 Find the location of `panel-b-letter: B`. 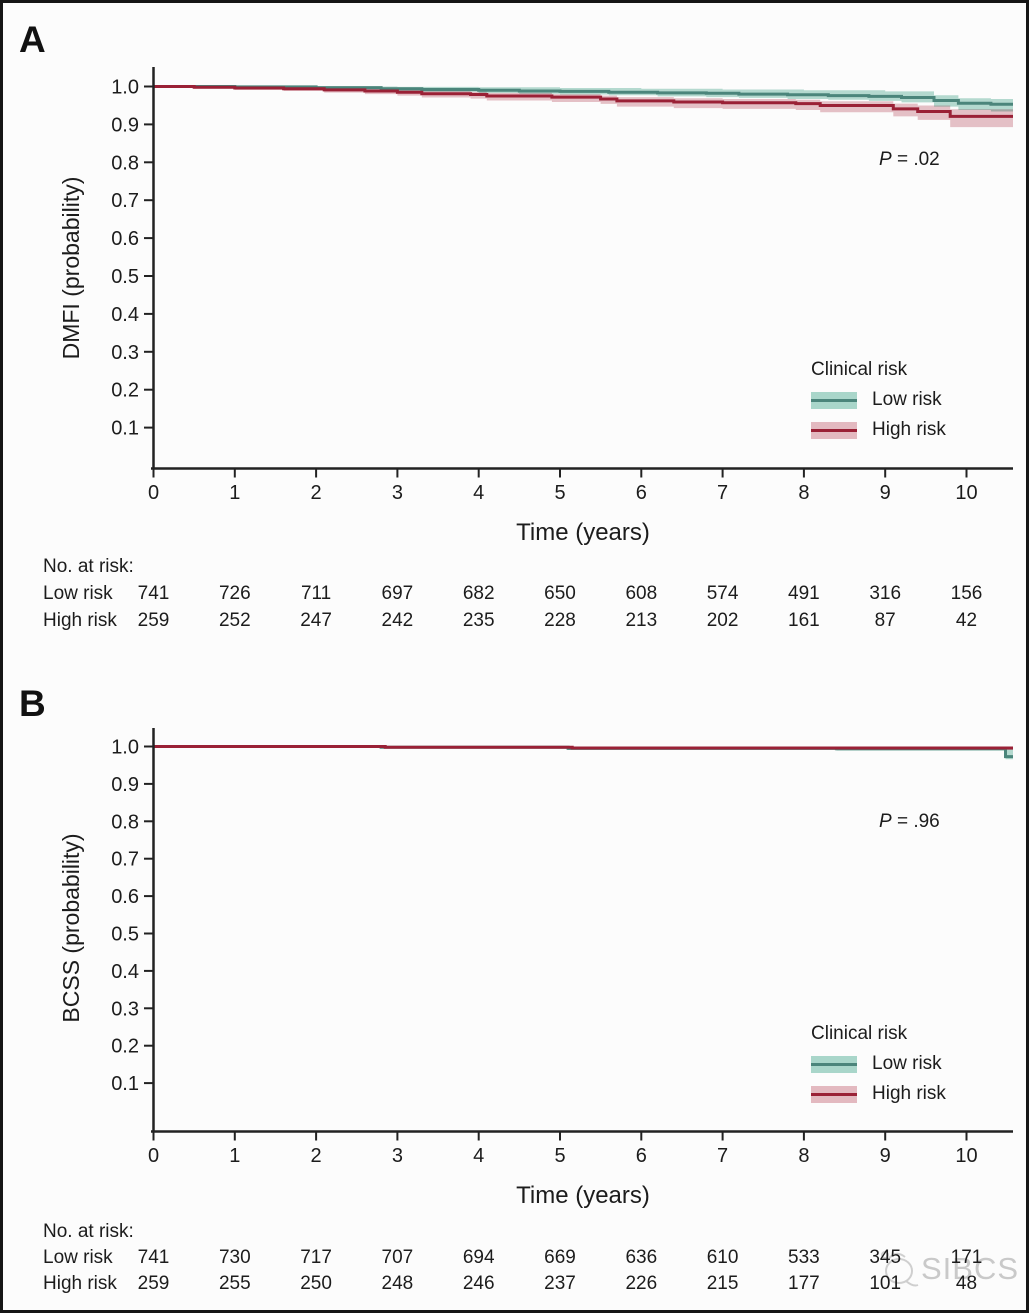

panel-b-letter: B is located at coordinates (33, 703).